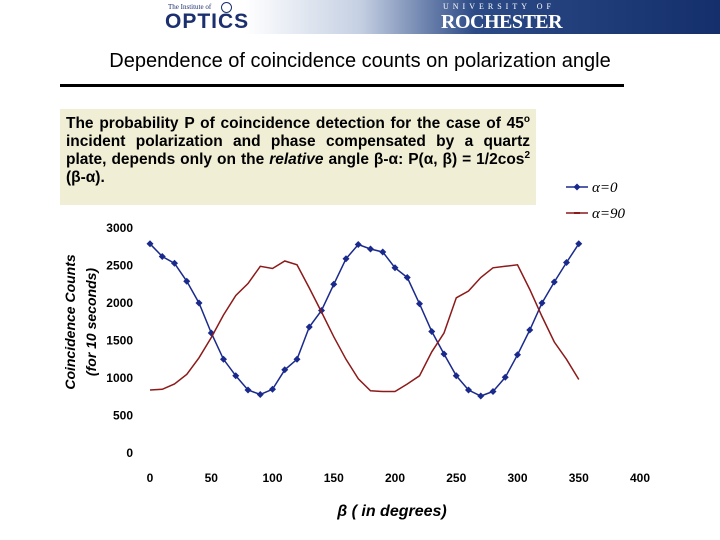  I want to click on x-tick-label: 200, so click(395, 478).